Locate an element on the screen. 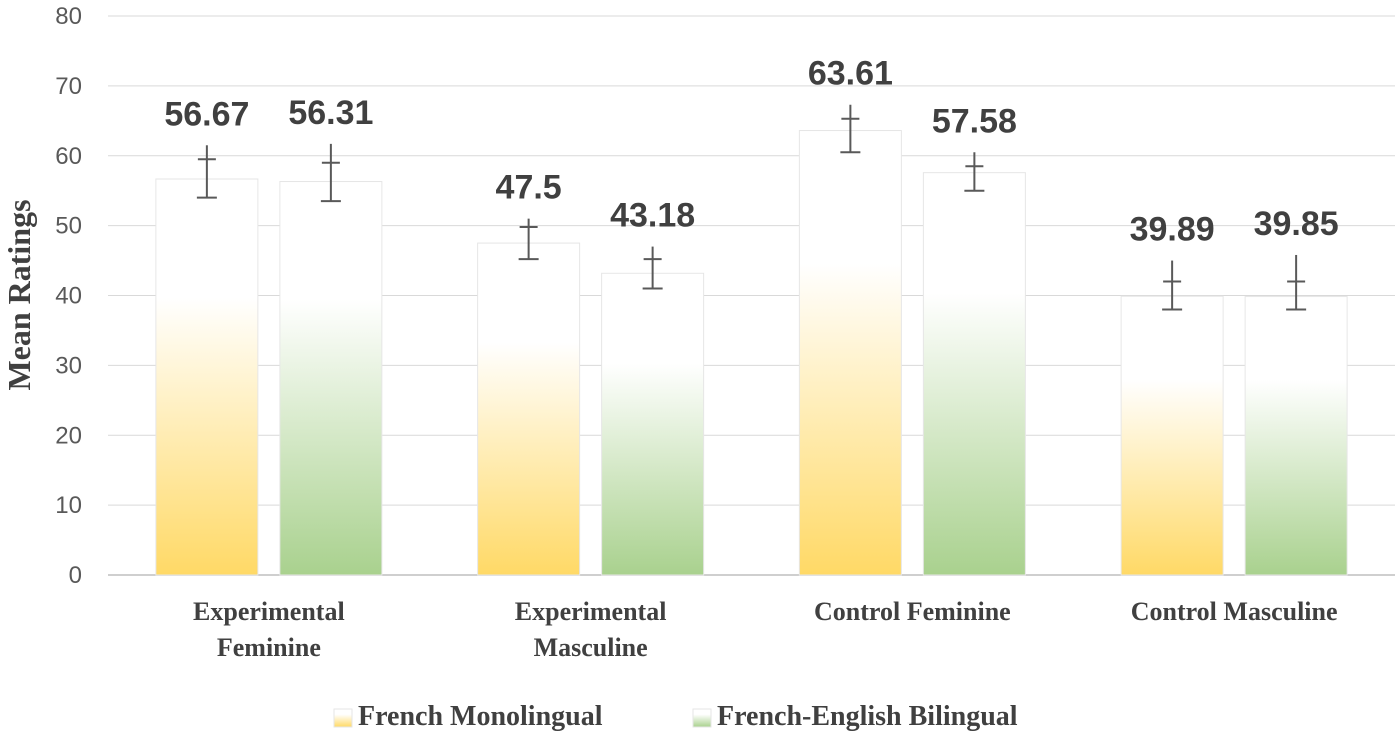  y-axis-ticks: 0 10 20 30 40 50 60 70 80 is located at coordinates (68, 296).